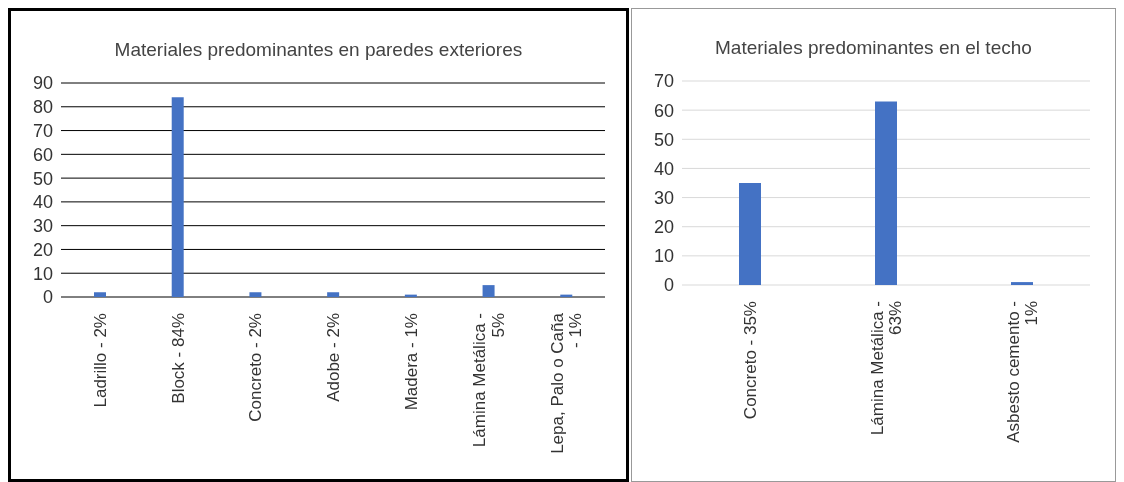 The image size is (1124, 482). Describe the element at coordinates (100, 360) in the screenshot. I see `x-tick-label: Ladrillo - 2%` at that location.